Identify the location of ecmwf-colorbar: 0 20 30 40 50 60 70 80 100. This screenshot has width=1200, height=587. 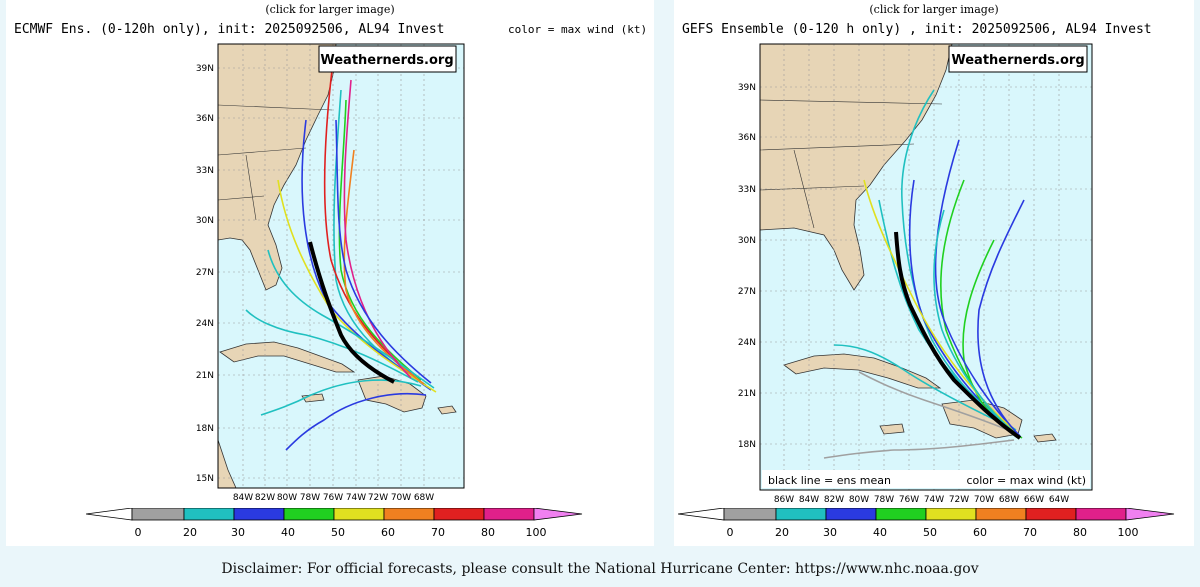
(334, 523).